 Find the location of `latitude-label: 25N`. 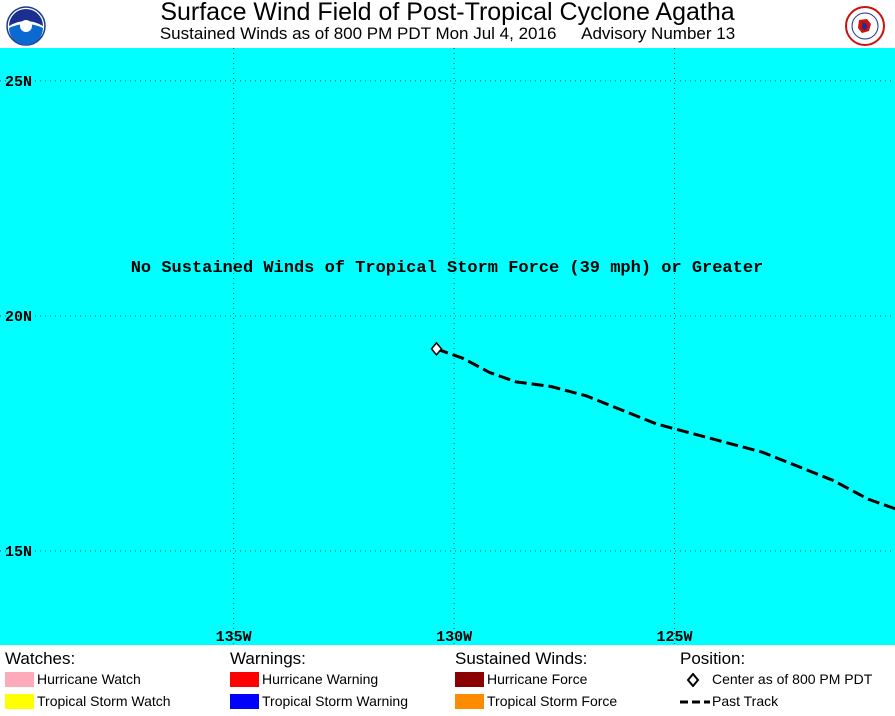

latitude-label: 25N is located at coordinates (18, 82).